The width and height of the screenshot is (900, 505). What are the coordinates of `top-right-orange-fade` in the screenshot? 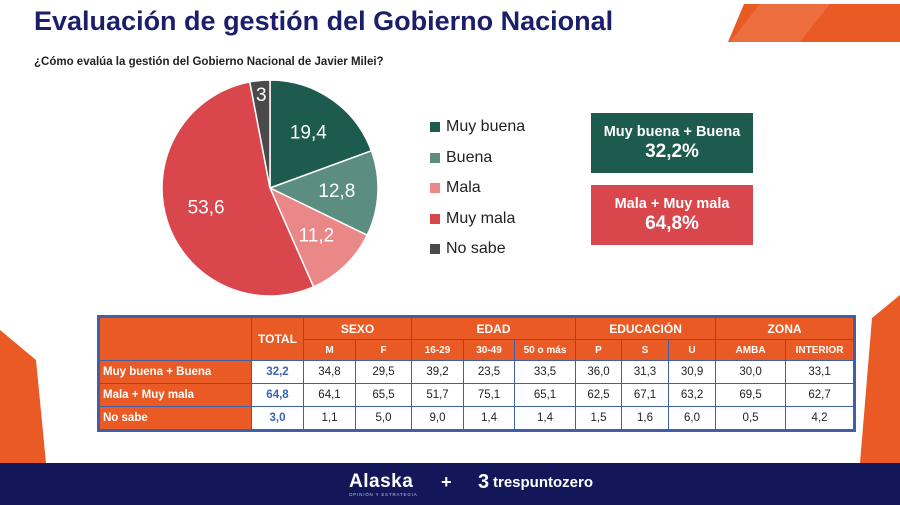 It's located at (780, 23).